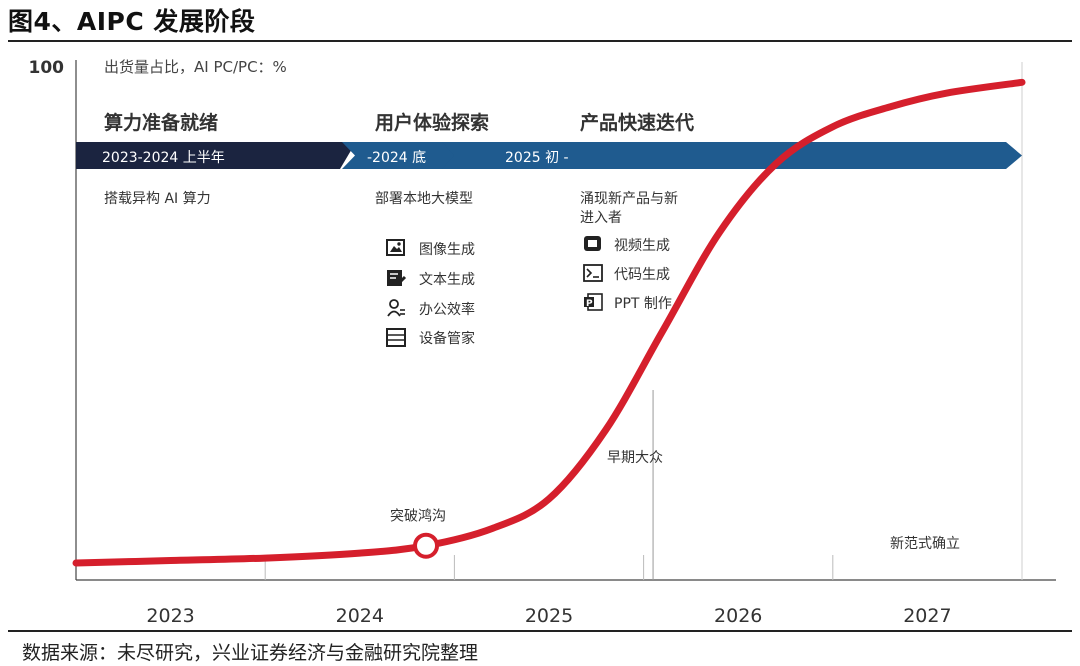  I want to click on x-tick-label: 2026, so click(738, 616).